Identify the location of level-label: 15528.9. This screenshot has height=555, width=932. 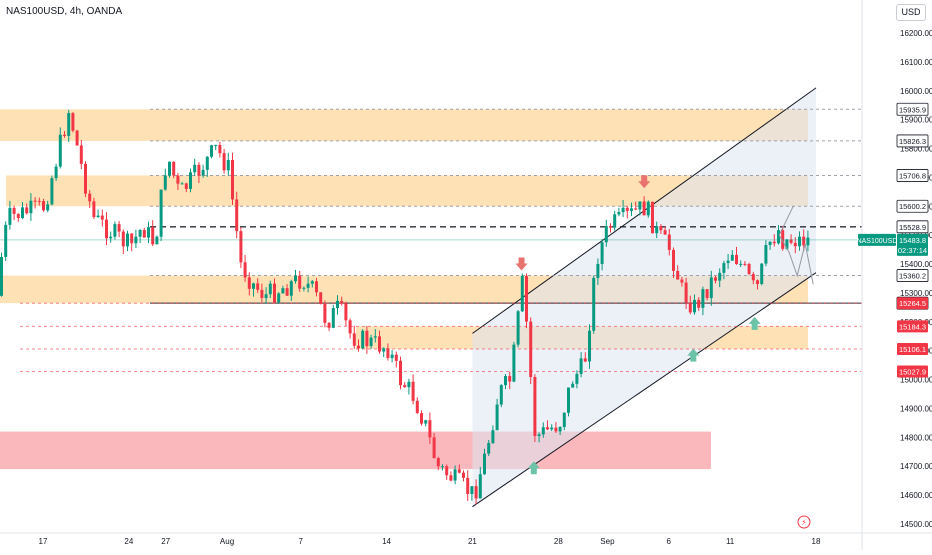
(912, 227).